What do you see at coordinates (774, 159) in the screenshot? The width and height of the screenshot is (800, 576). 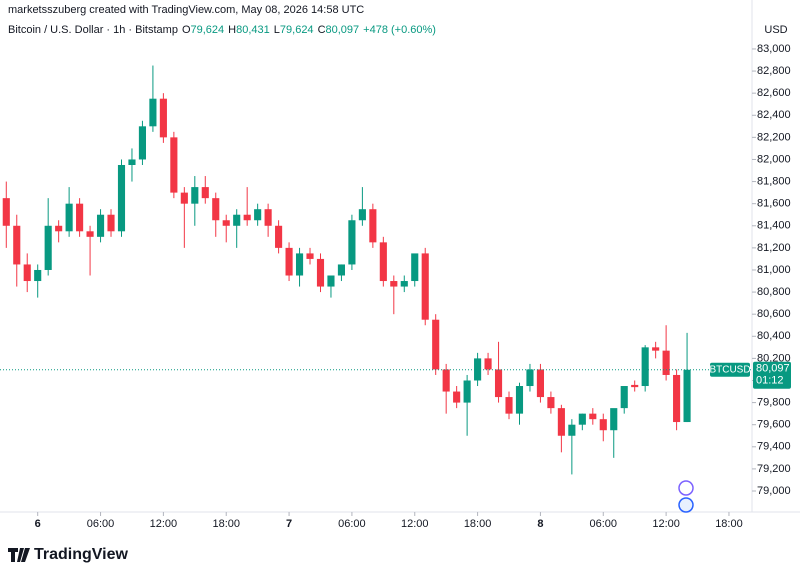 I see `y-tick-label: 82,000` at bounding box center [774, 159].